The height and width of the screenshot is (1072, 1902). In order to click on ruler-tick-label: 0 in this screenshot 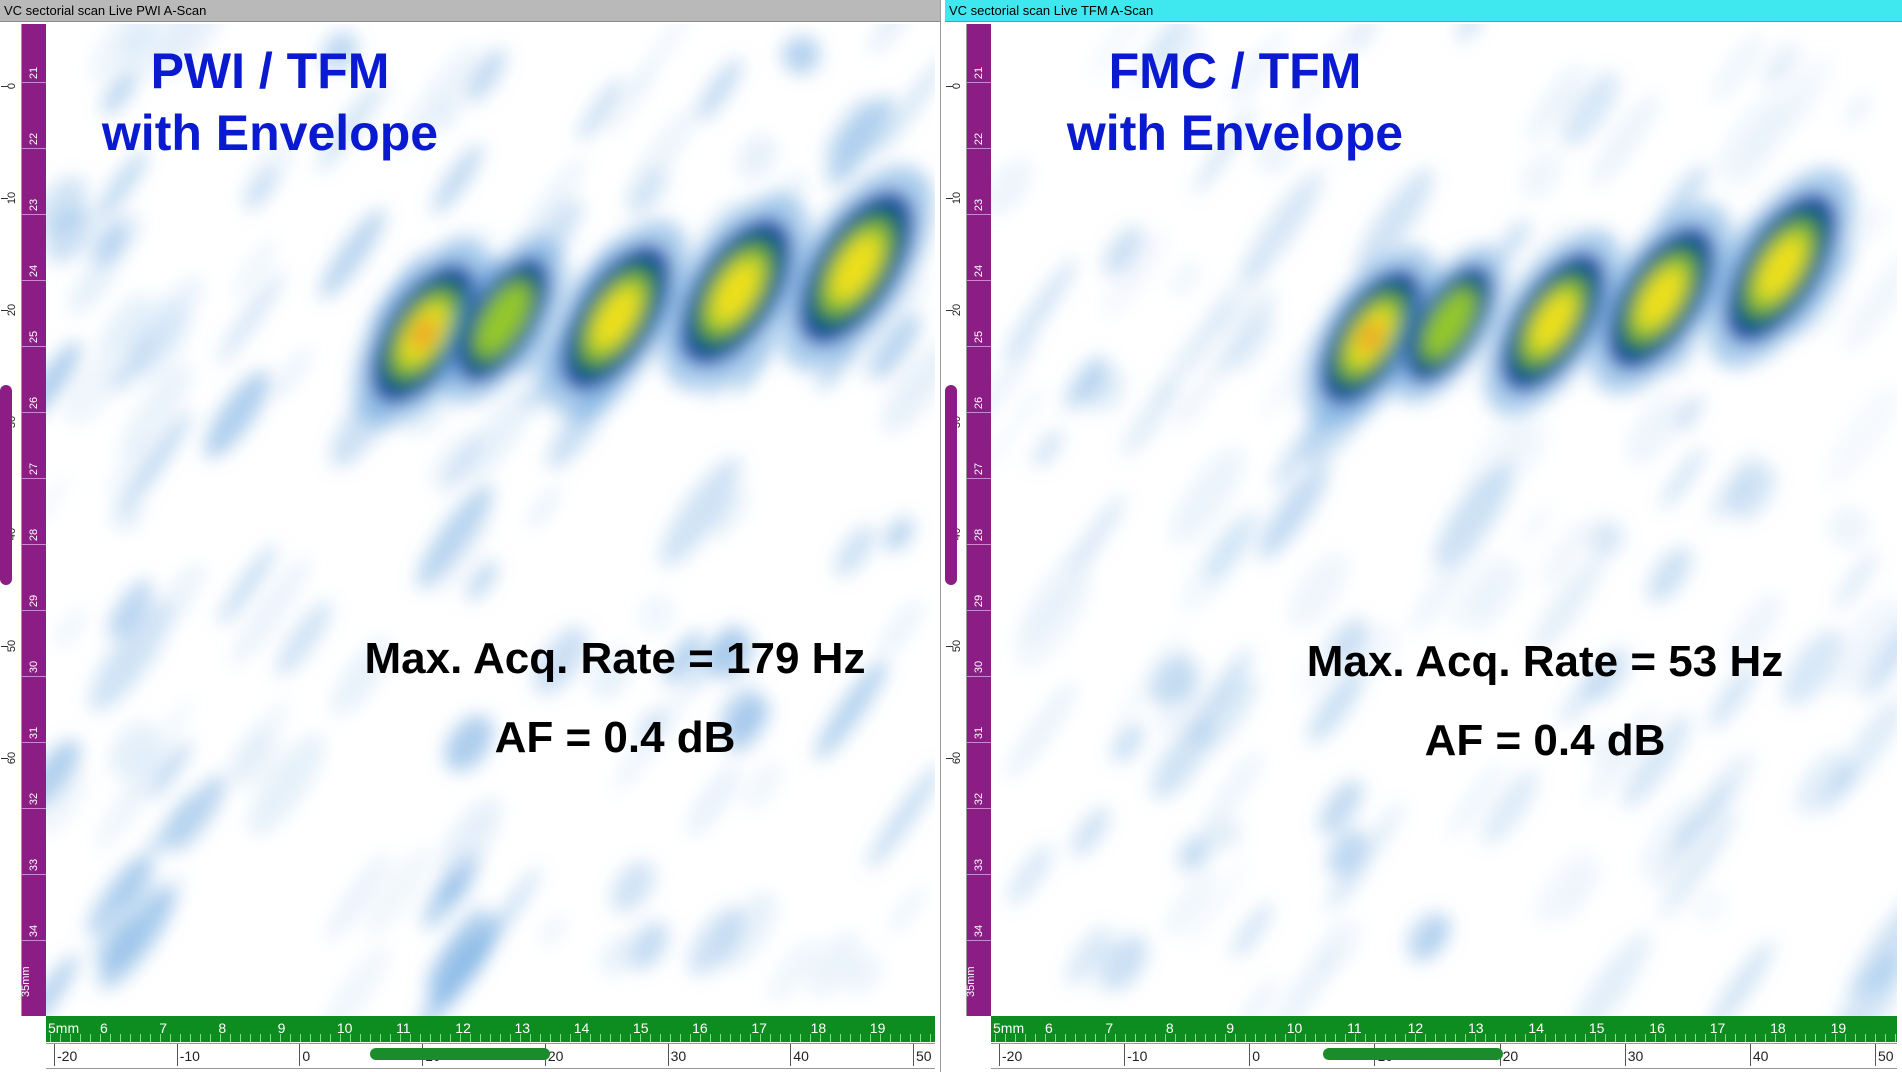, I will do `click(306, 1056)`.